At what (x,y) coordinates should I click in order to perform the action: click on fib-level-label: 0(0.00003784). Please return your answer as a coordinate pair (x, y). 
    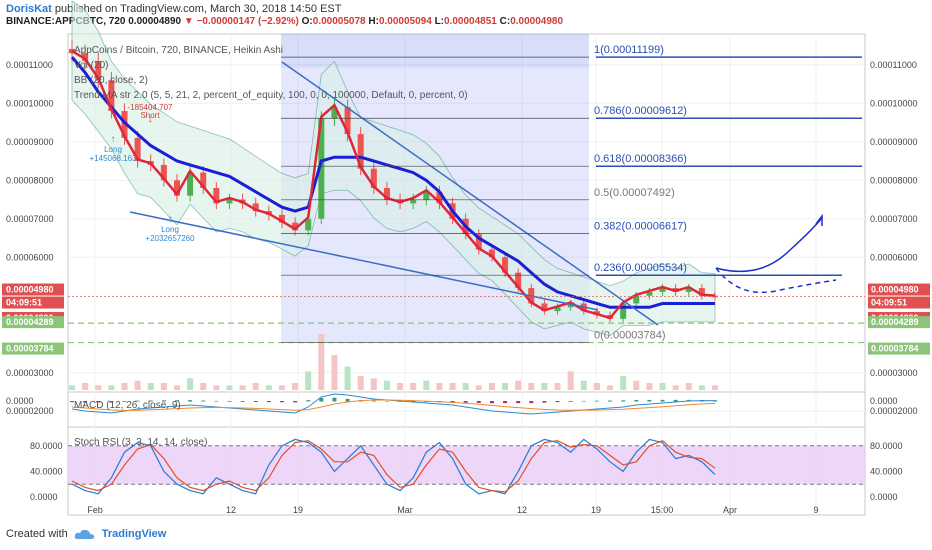
    Looking at the image, I should click on (630, 336).